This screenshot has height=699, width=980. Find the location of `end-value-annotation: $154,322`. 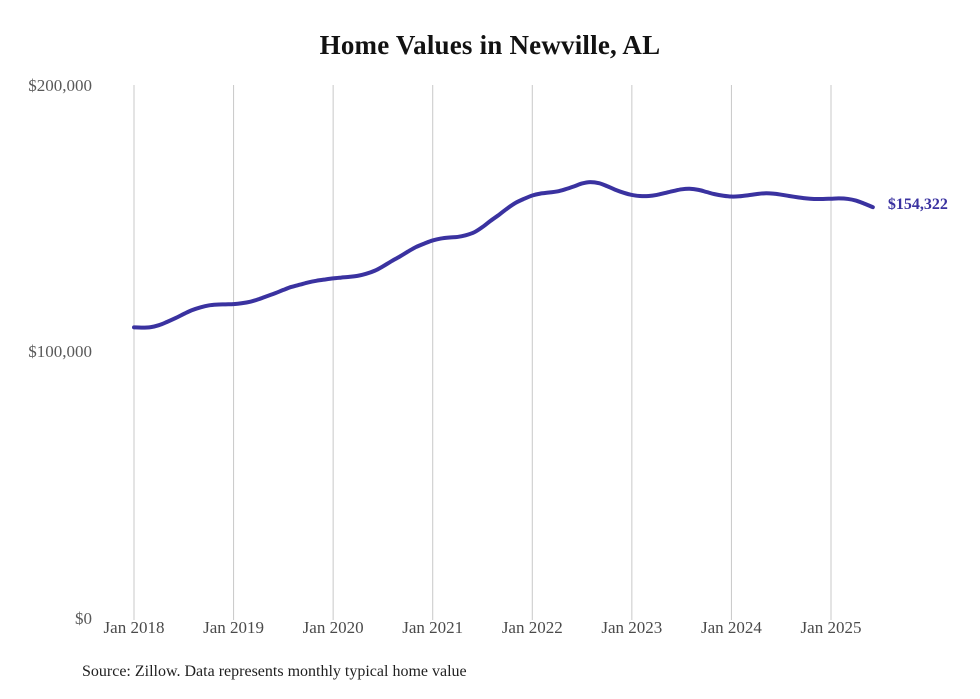

end-value-annotation: $154,322 is located at coordinates (917, 205).